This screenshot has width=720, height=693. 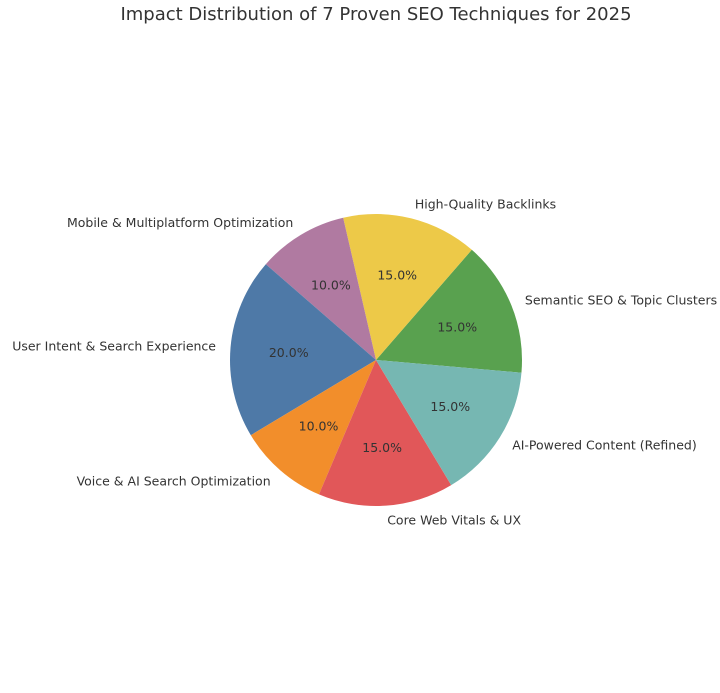 What do you see at coordinates (289, 352) in the screenshot?
I see `slice-percentage-label: 20.0%` at bounding box center [289, 352].